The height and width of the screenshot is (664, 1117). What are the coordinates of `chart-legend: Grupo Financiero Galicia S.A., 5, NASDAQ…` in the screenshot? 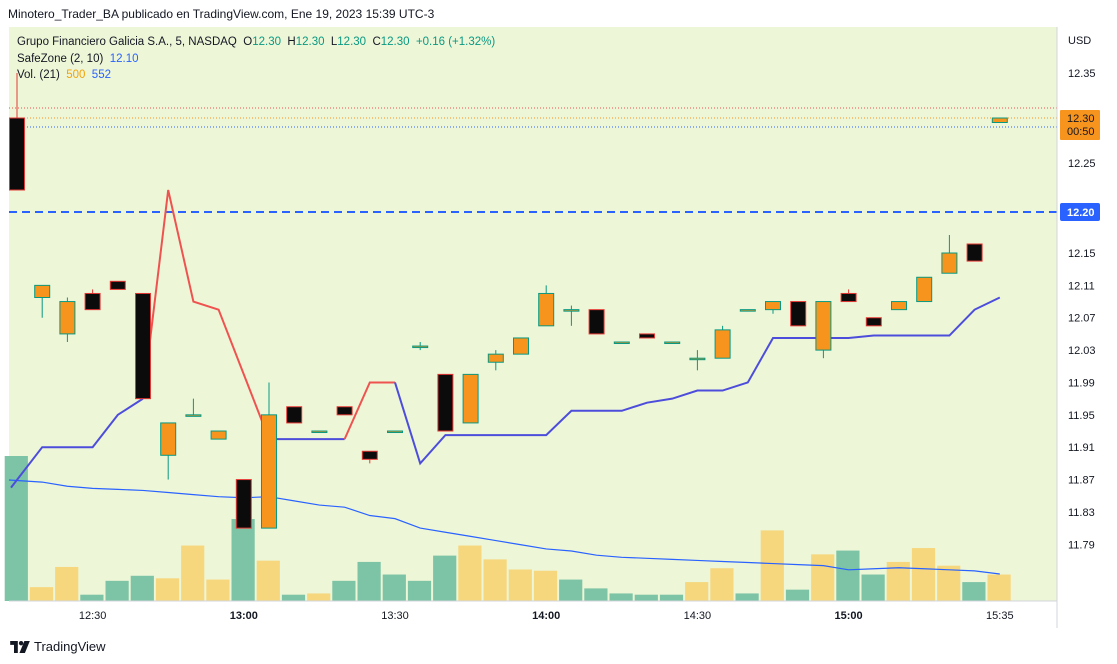 It's located at (256, 59).